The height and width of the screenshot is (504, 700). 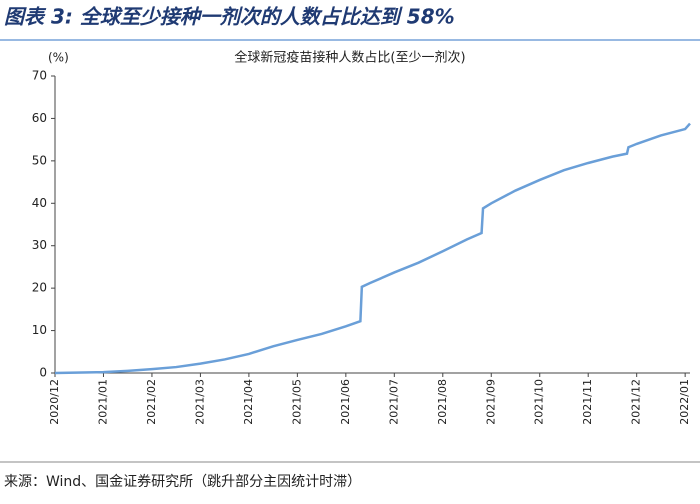 What do you see at coordinates (442, 402) in the screenshot?
I see `x-tick-label: 2021/08` at bounding box center [442, 402].